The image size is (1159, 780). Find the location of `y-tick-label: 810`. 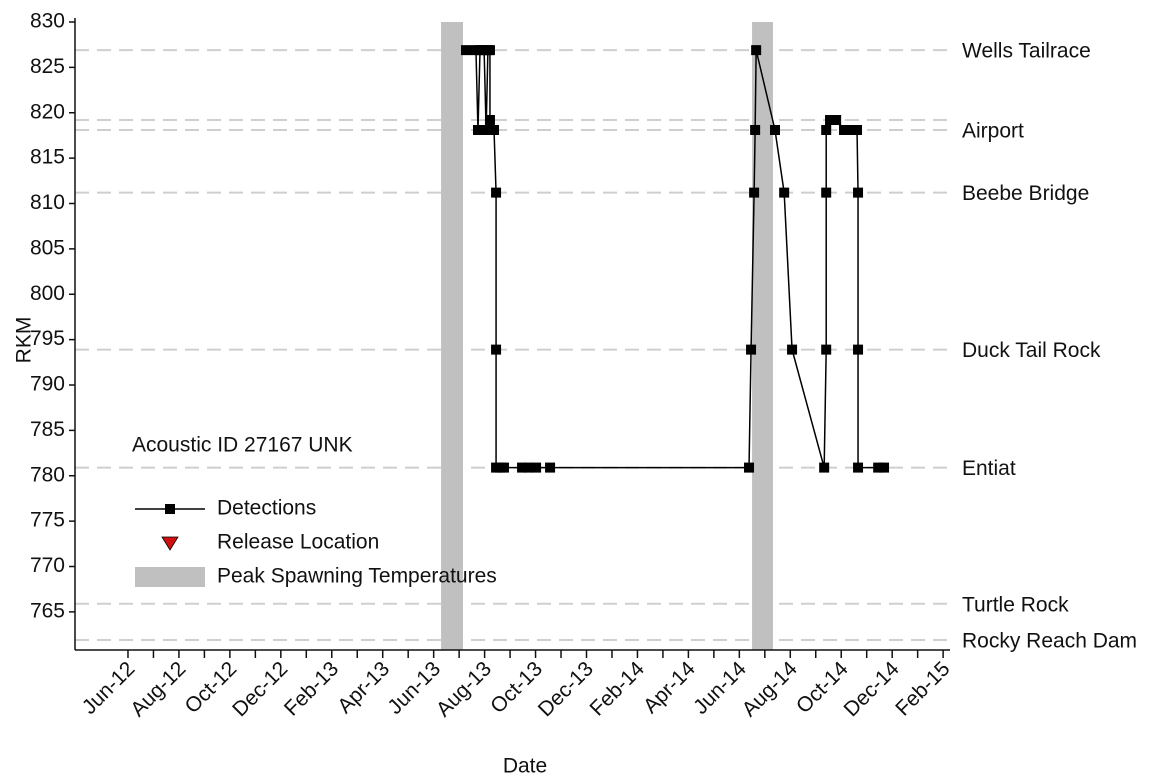

y-tick-label: 810 is located at coordinates (47, 202).